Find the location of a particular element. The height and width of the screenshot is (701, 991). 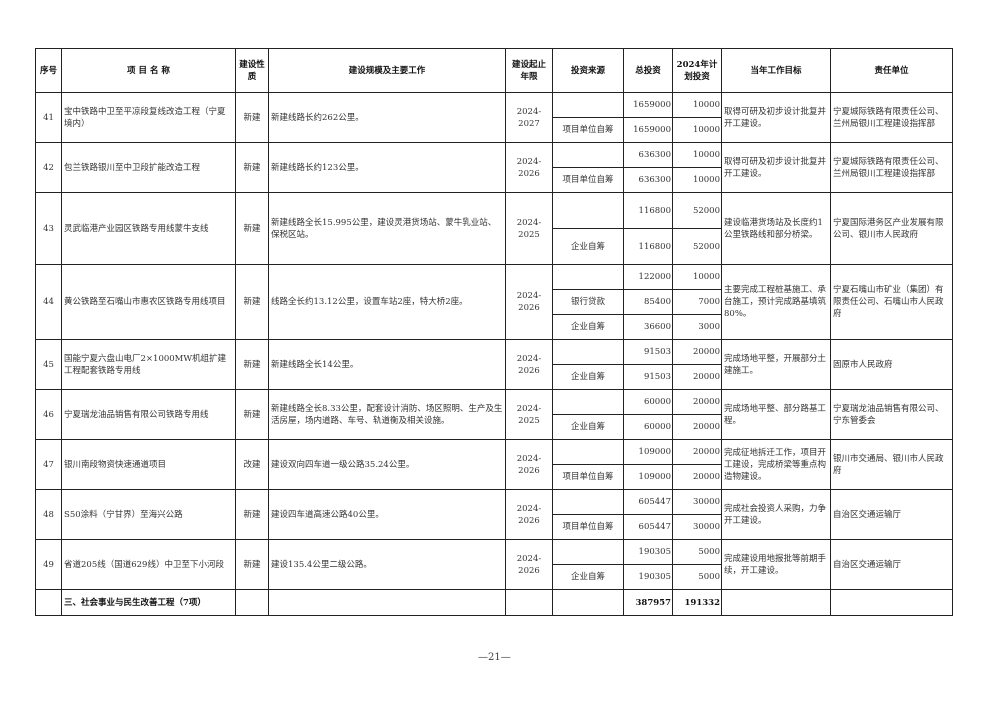

header-unit: 责任单位 is located at coordinates (891, 70).